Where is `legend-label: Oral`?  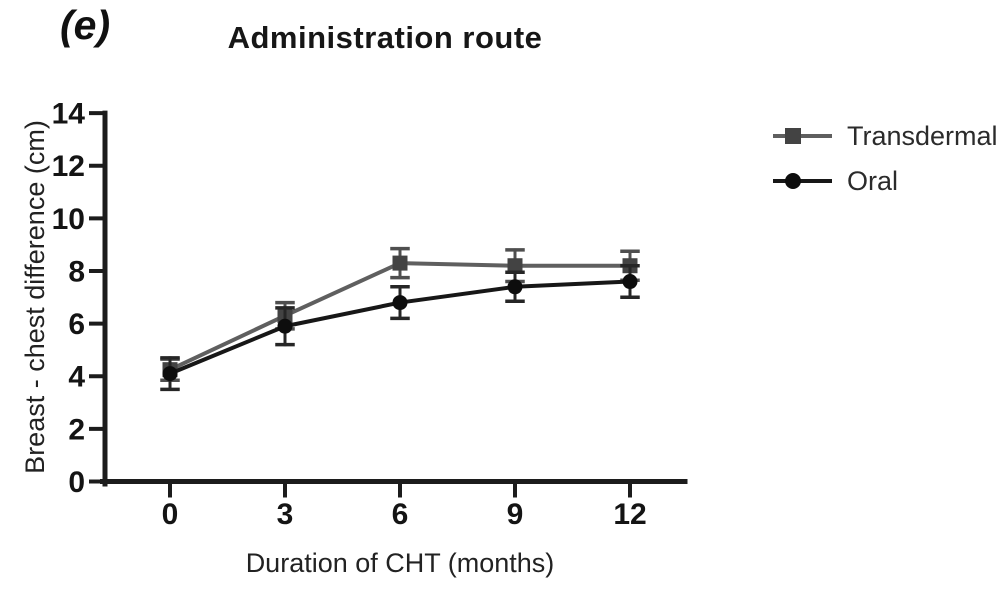
legend-label: Oral is located at coordinates (873, 180).